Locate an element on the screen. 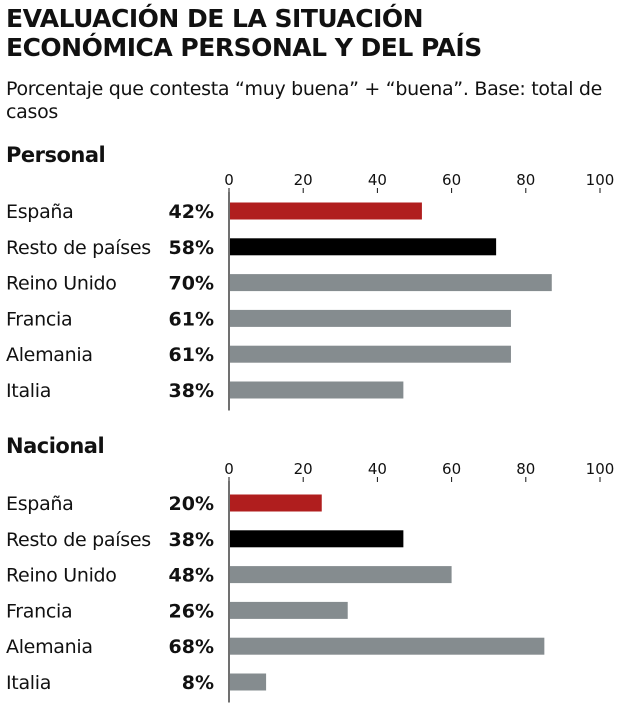 This screenshot has height=716, width=623. nacional-category-label: Reino Unido is located at coordinates (61, 576).